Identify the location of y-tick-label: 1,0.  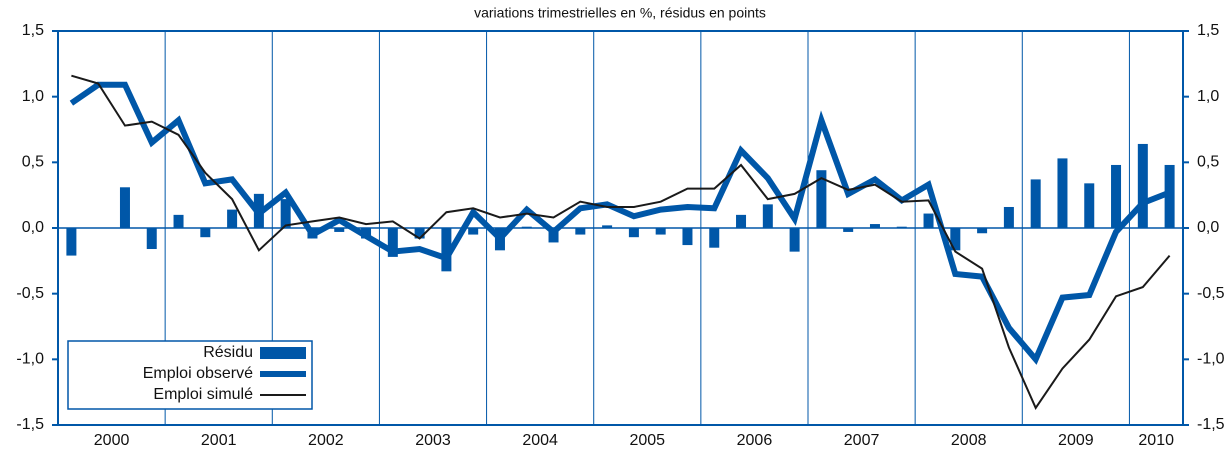
(33, 96).